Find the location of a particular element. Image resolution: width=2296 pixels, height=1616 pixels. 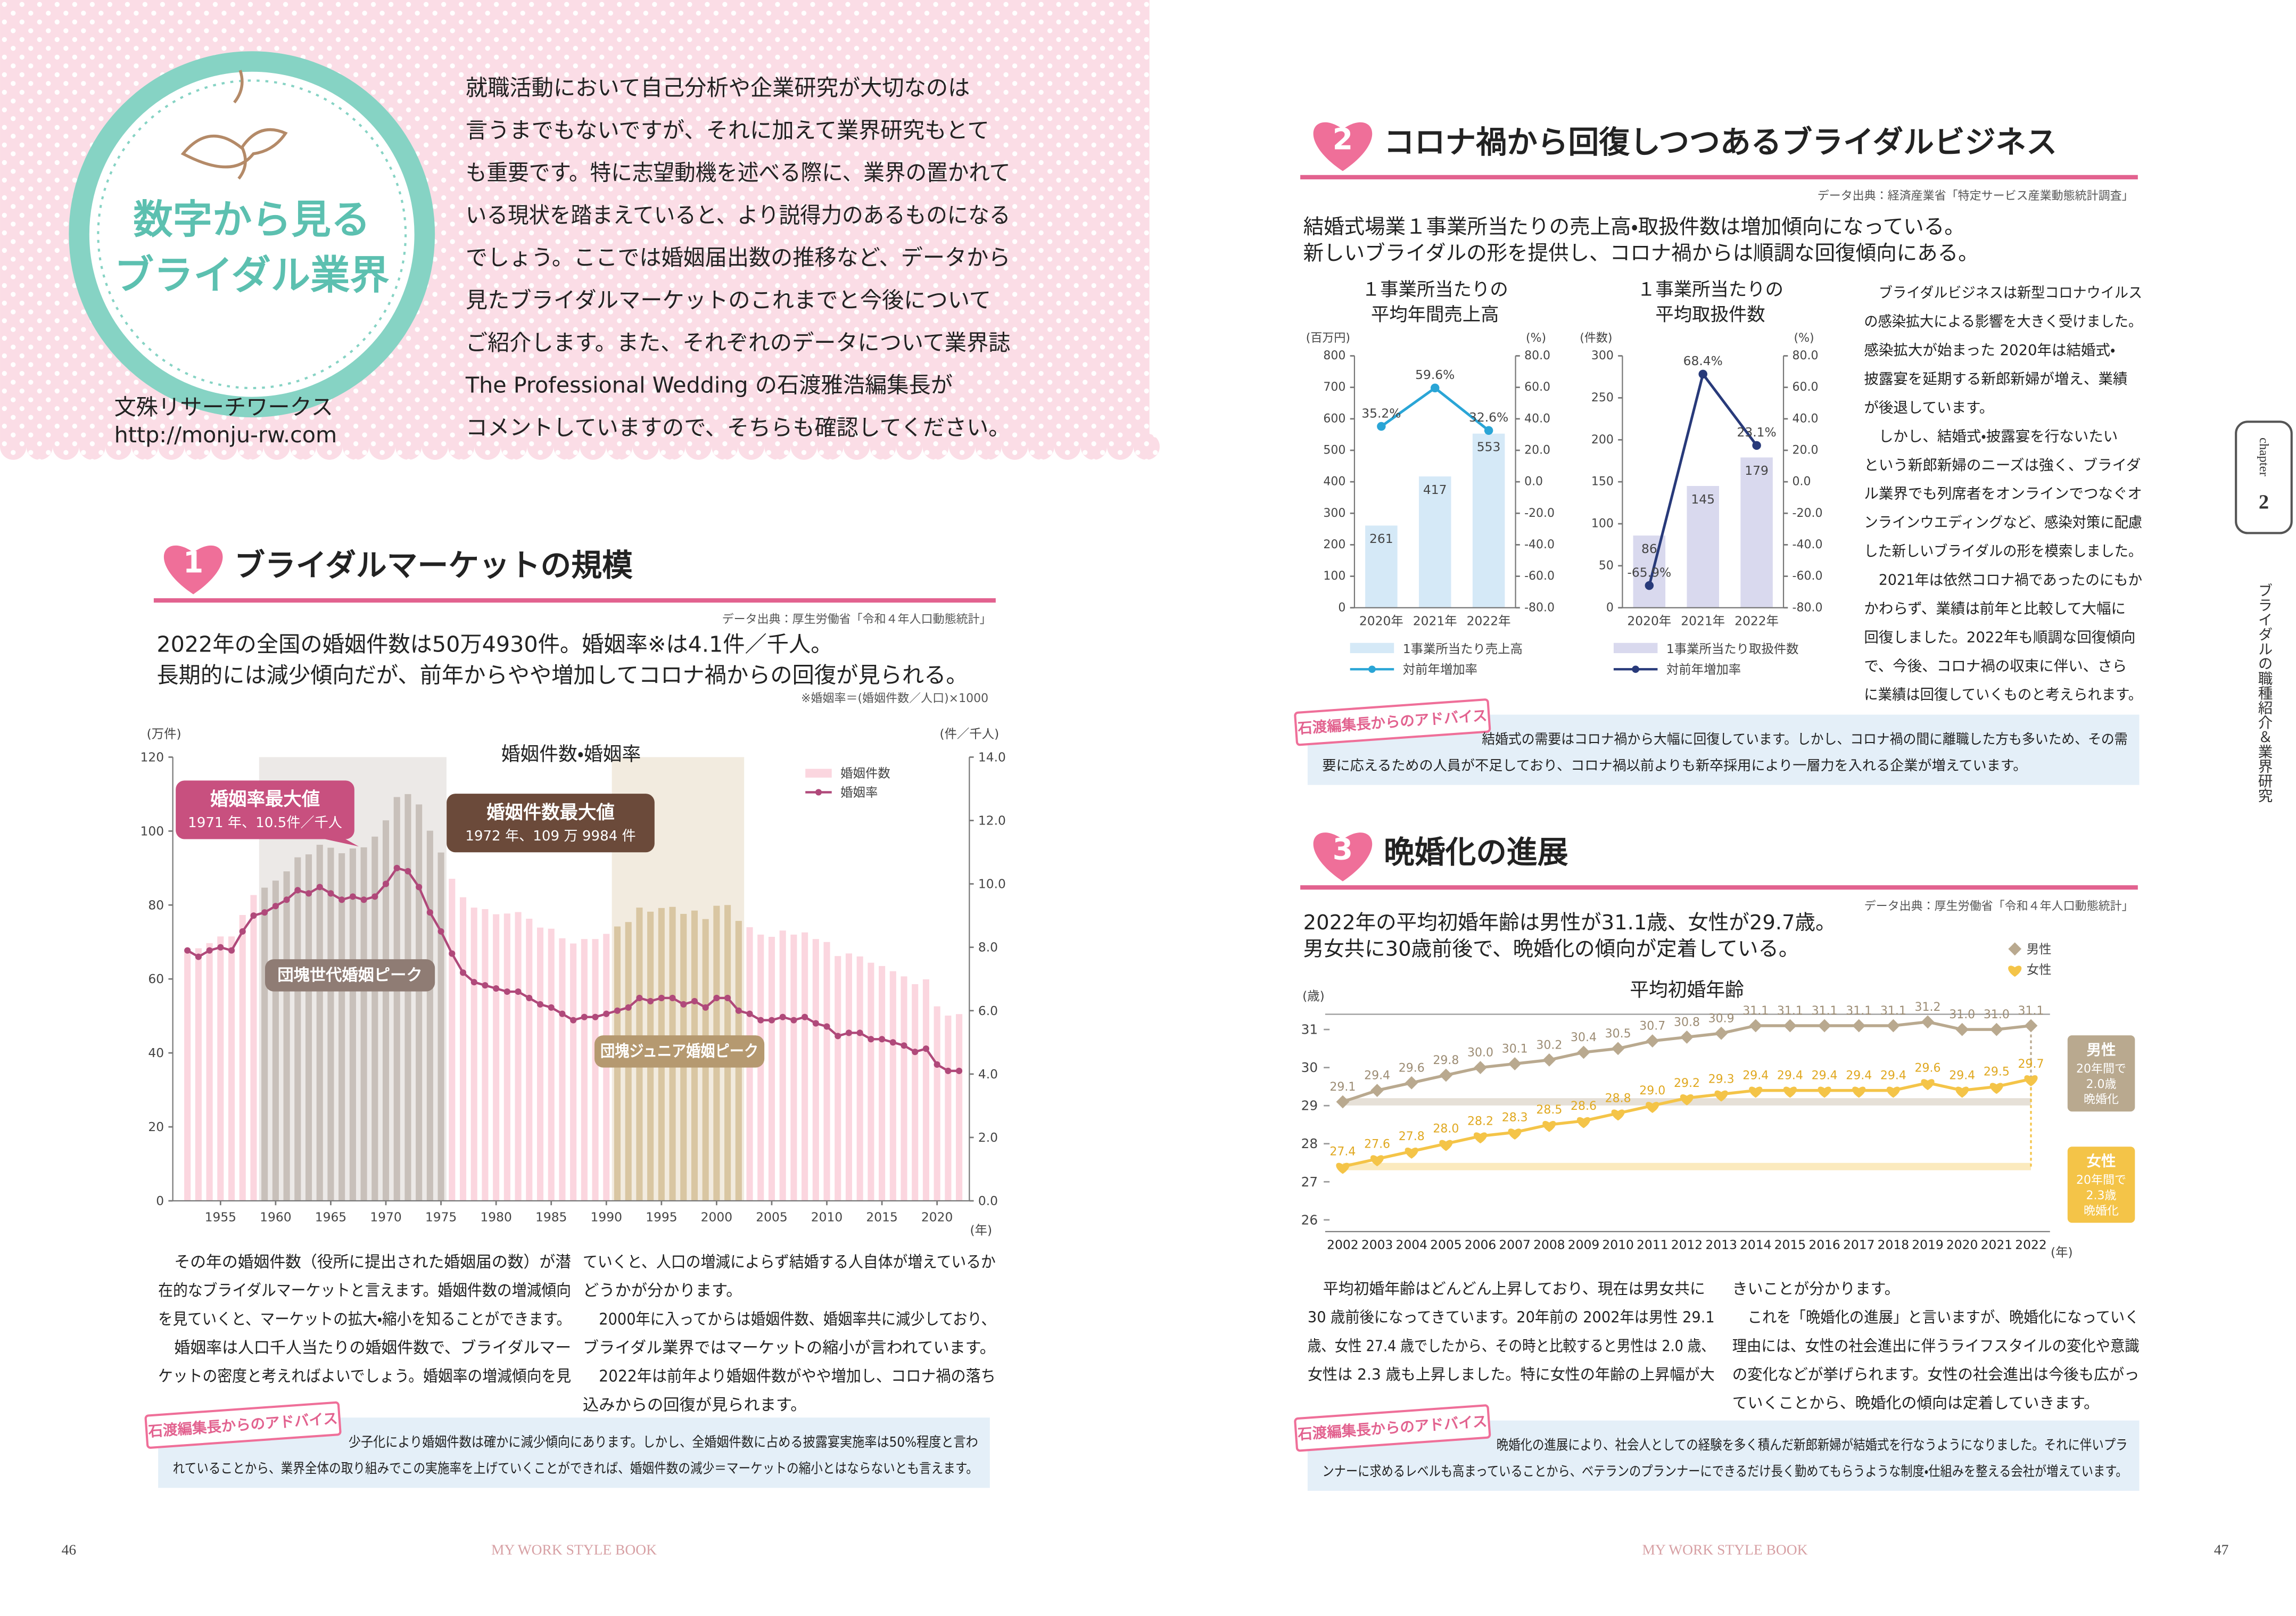

body-text: ブライダルビジネスは新型コロナウイルス is located at coordinates (2010, 292).